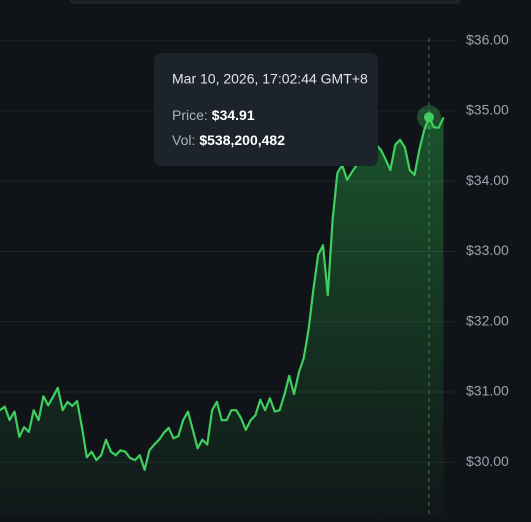 This screenshot has width=531, height=522. Describe the element at coordinates (487, 320) in the screenshot. I see `y-tick-label: $32.00` at that location.